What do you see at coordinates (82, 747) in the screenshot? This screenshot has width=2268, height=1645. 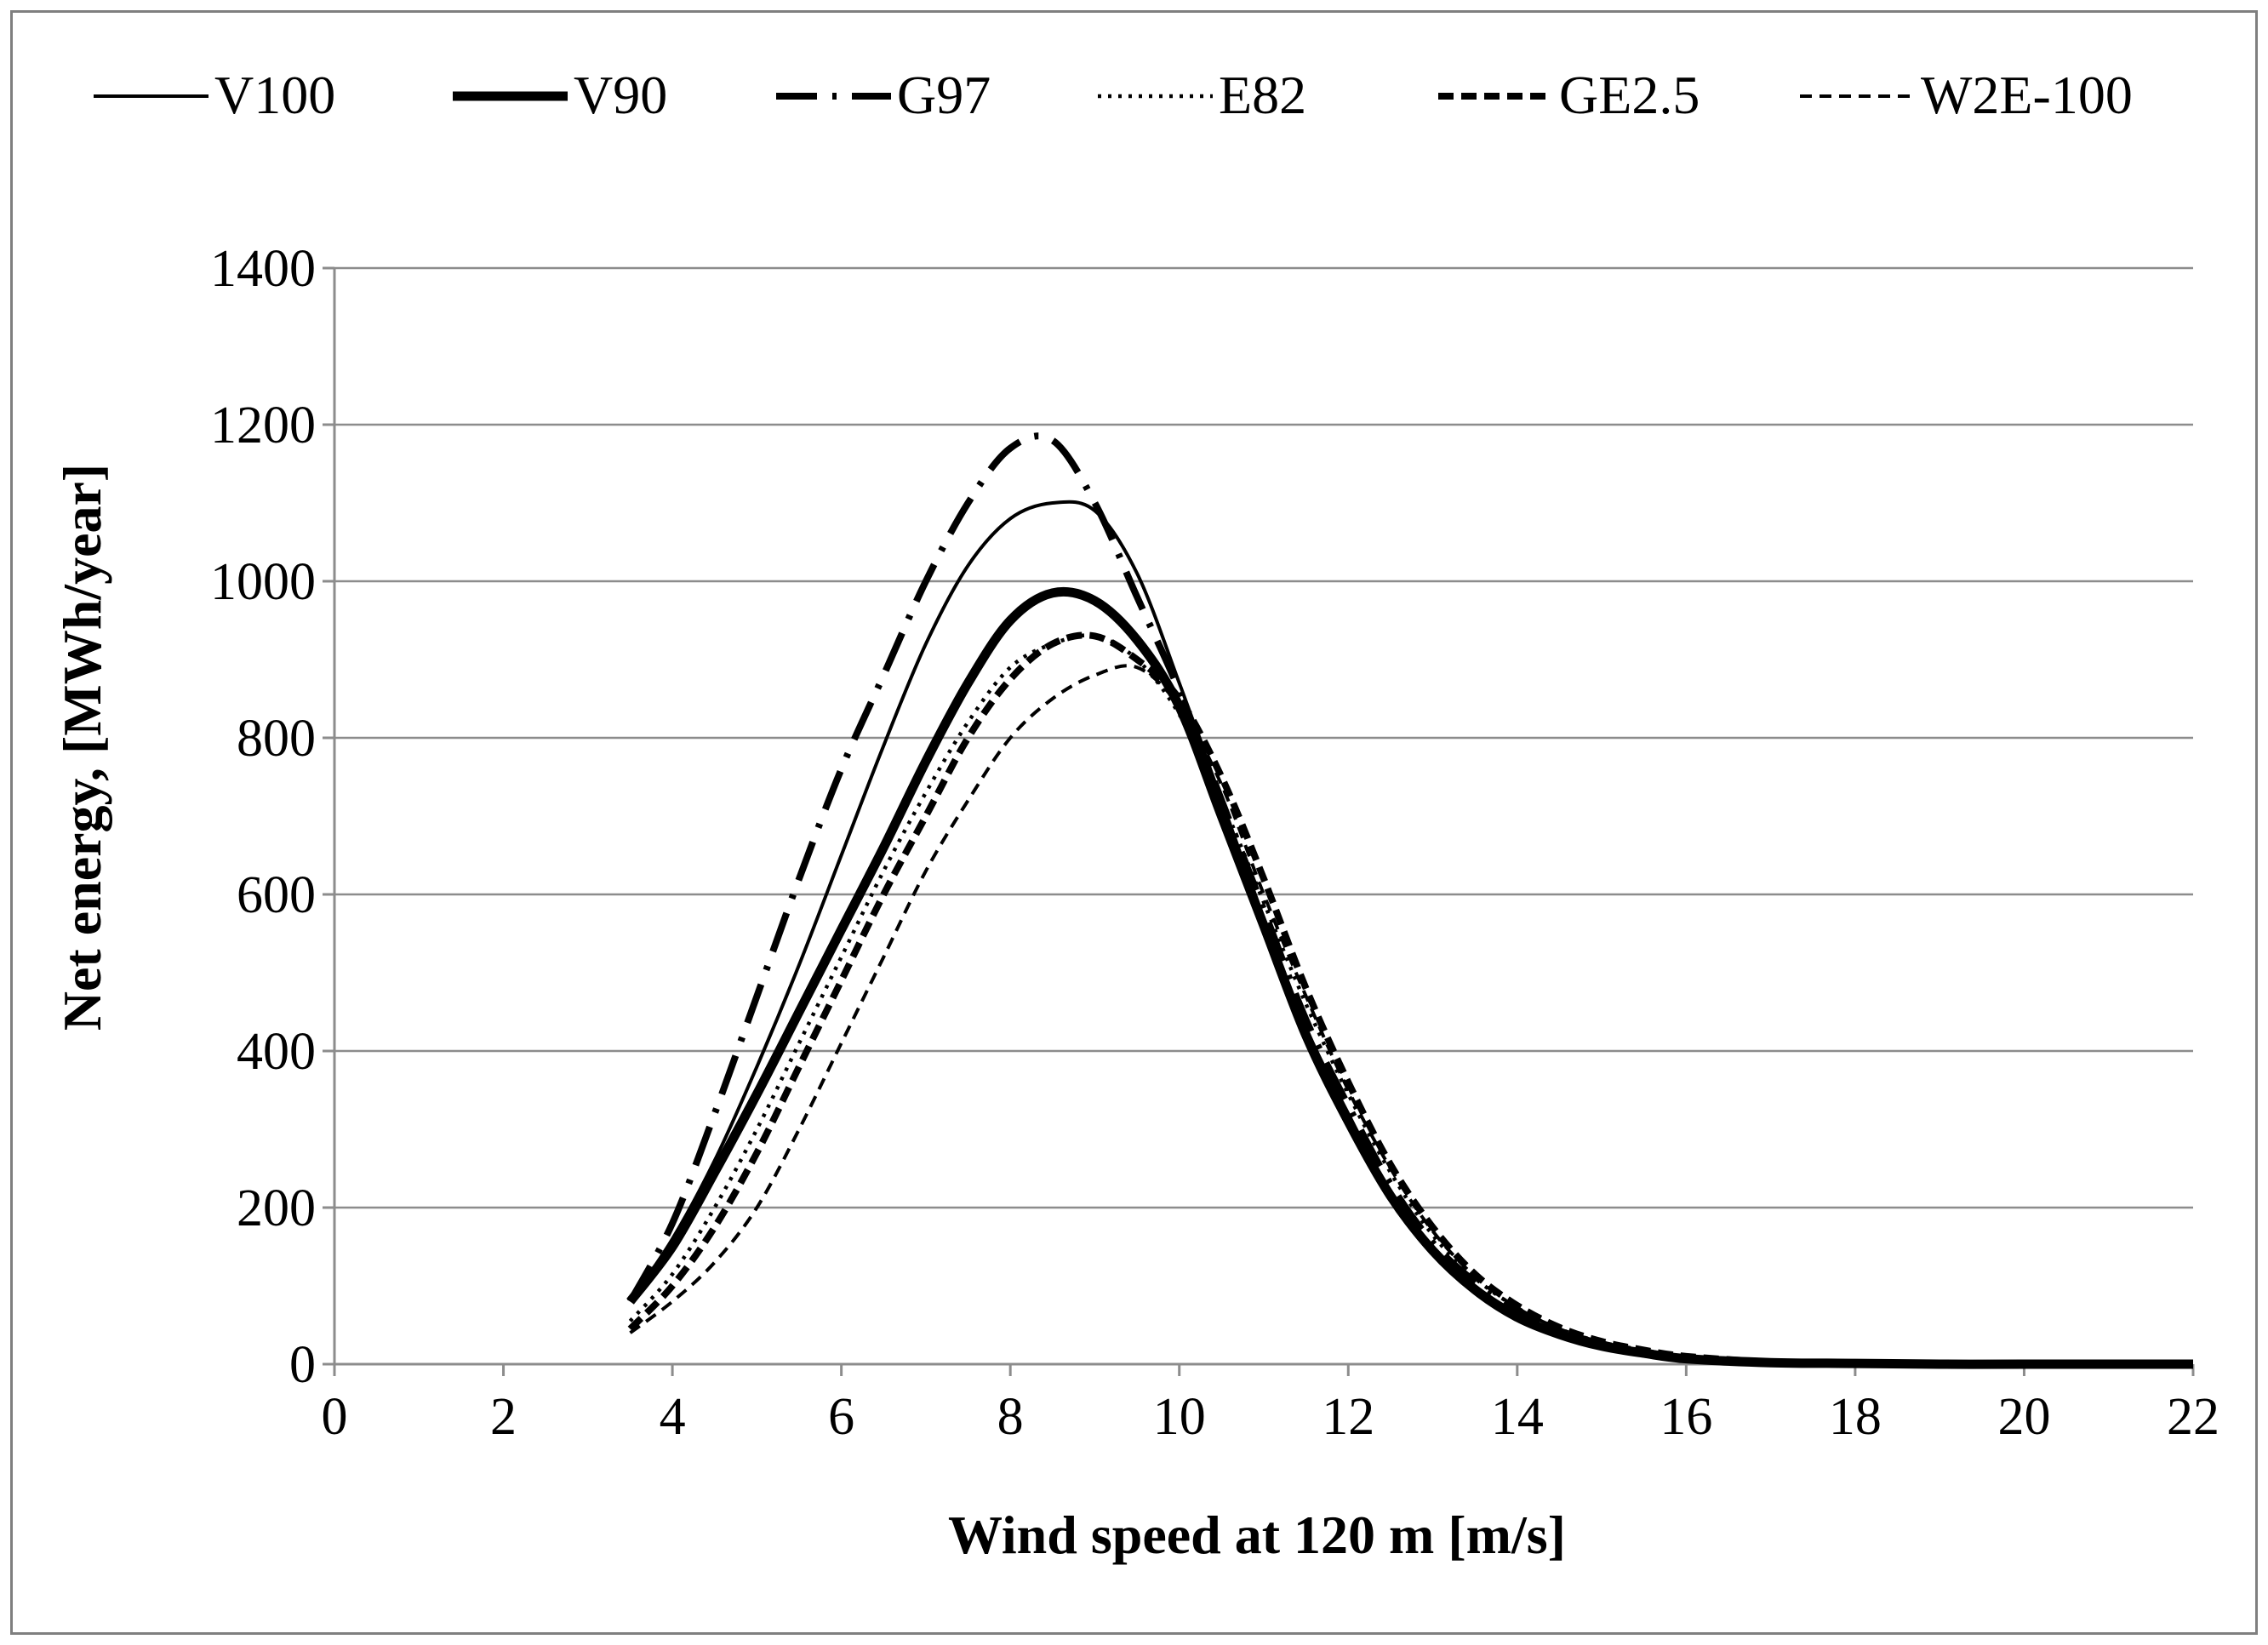 I see `y-axis-title: Net energy, [MWh/year]` at bounding box center [82, 747].